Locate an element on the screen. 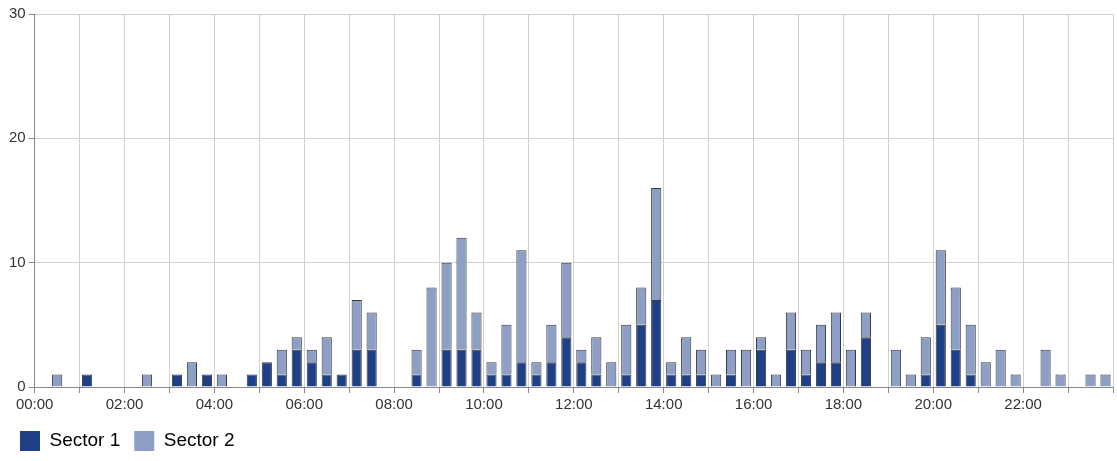 This screenshot has width=1117, height=461. y-tick-label: 0 is located at coordinates (21, 386).